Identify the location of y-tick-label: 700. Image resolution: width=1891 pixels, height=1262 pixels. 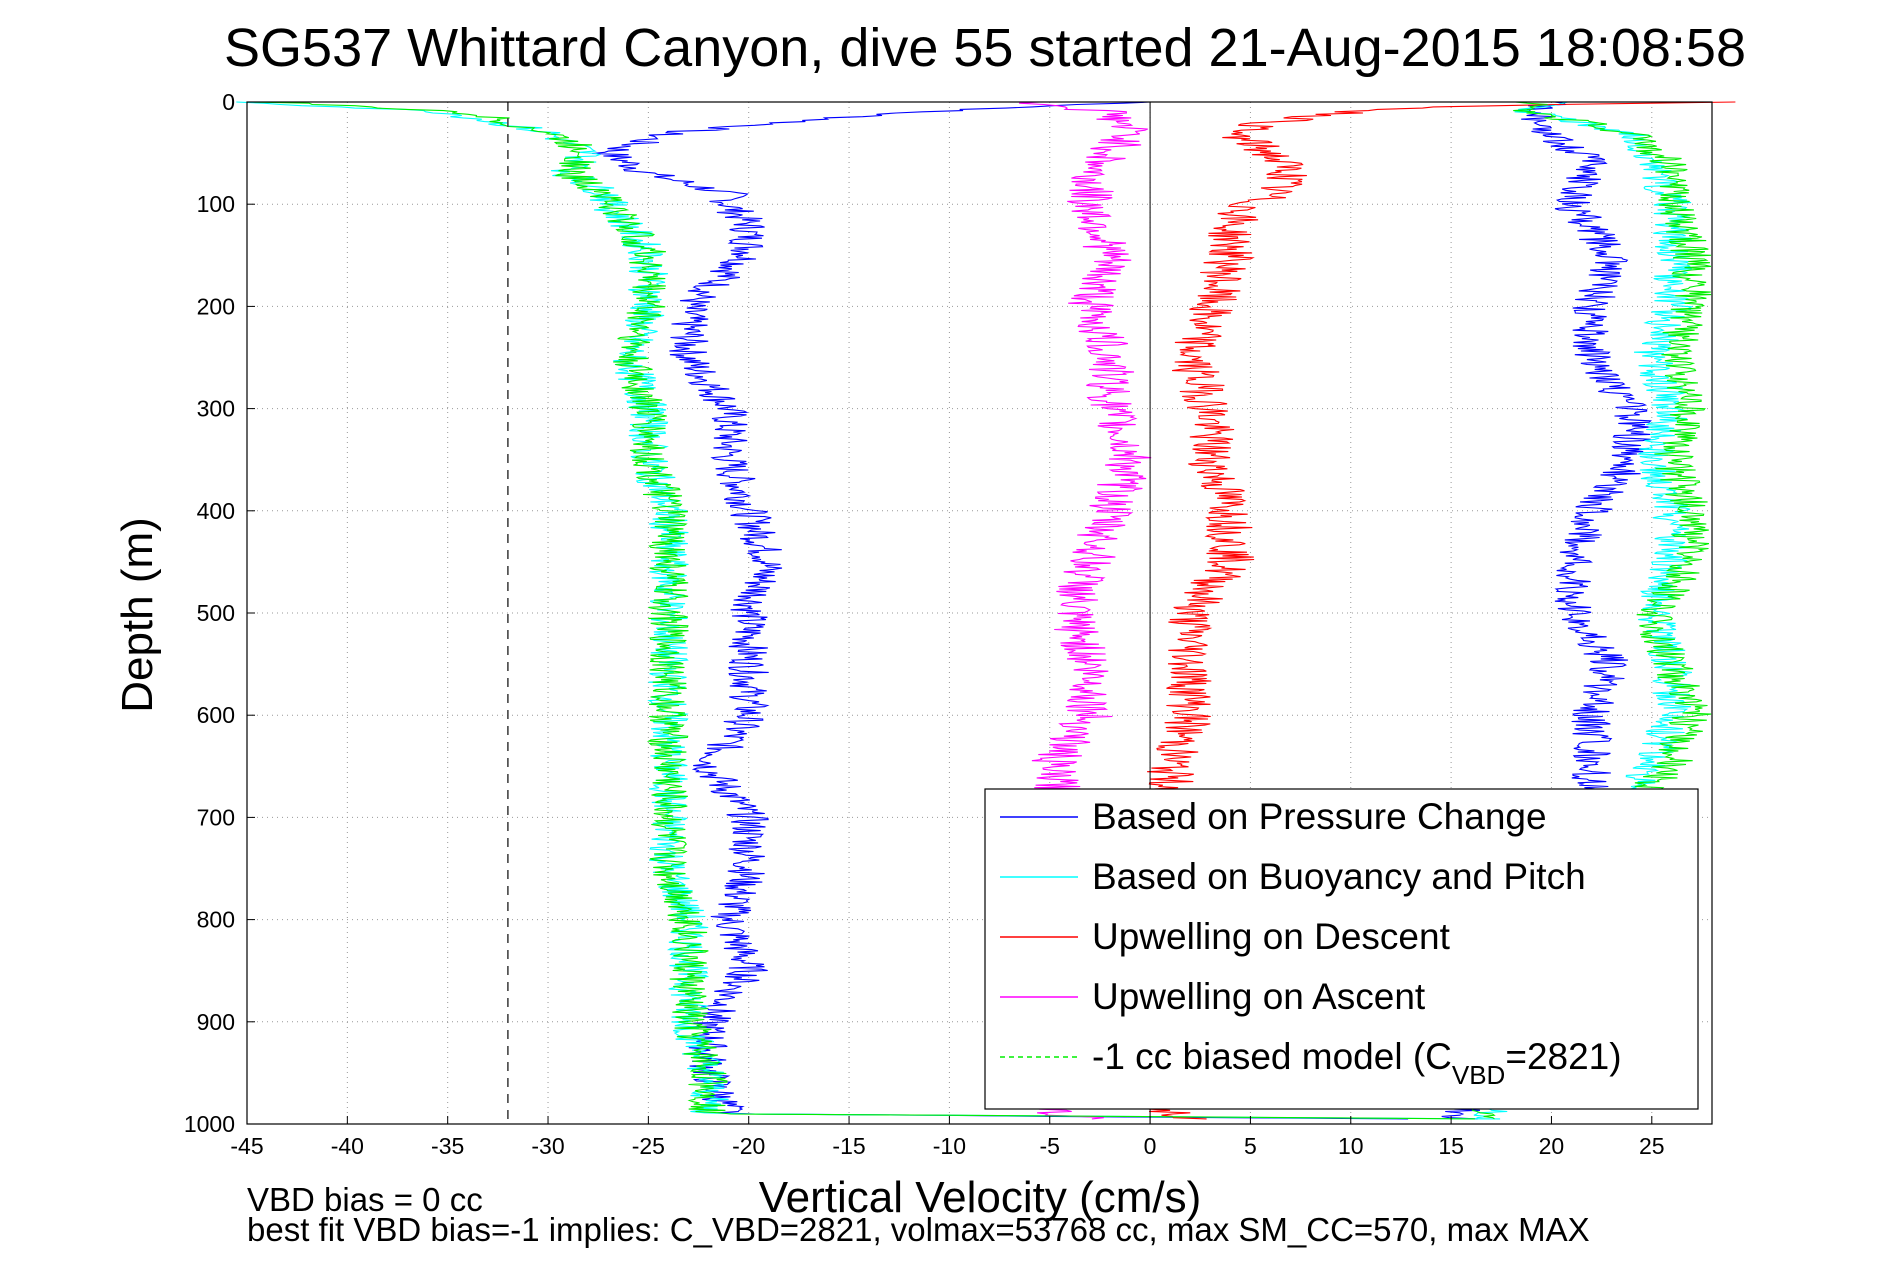
(216, 817).